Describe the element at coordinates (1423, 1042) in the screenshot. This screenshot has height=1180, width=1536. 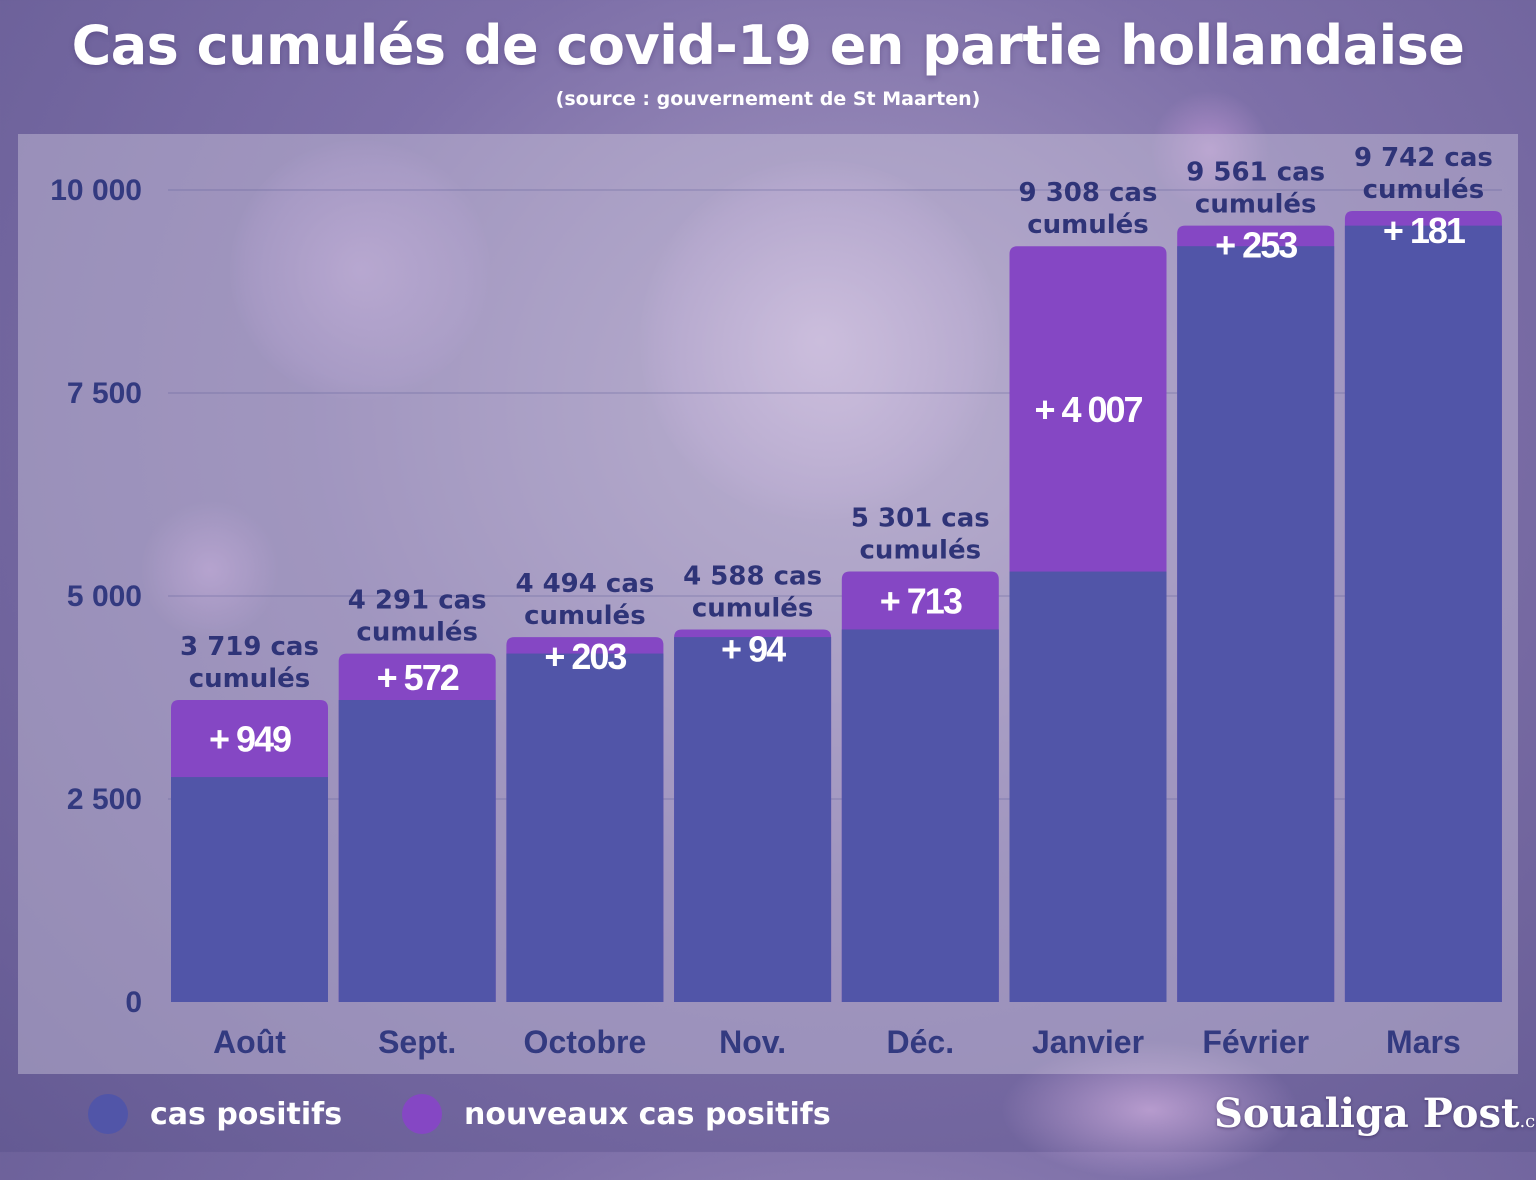
I see `x-category-label: Mars` at that location.